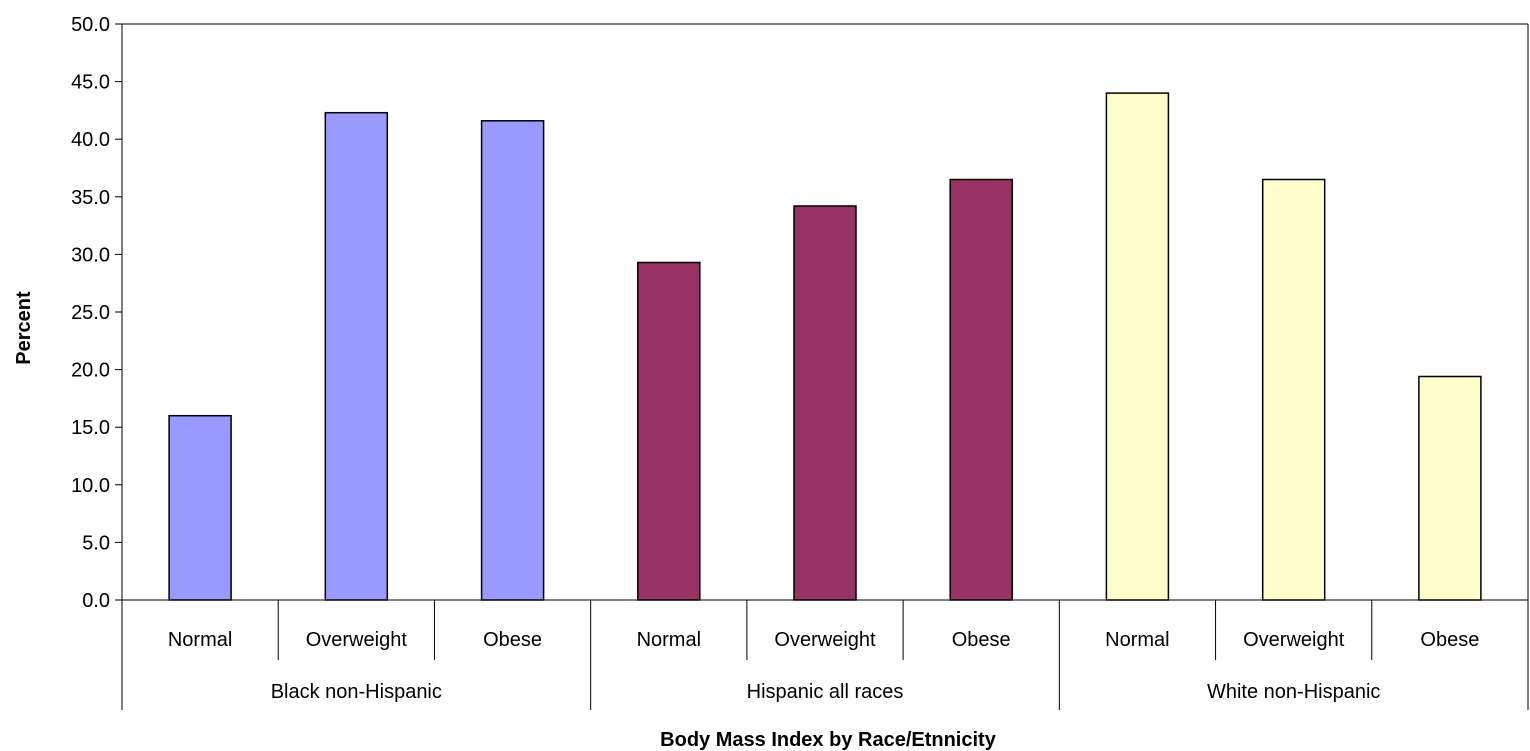 The height and width of the screenshot is (751, 1530). What do you see at coordinates (825, 403) in the screenshot?
I see `bar-hispanic-all-races-overweight` at bounding box center [825, 403].